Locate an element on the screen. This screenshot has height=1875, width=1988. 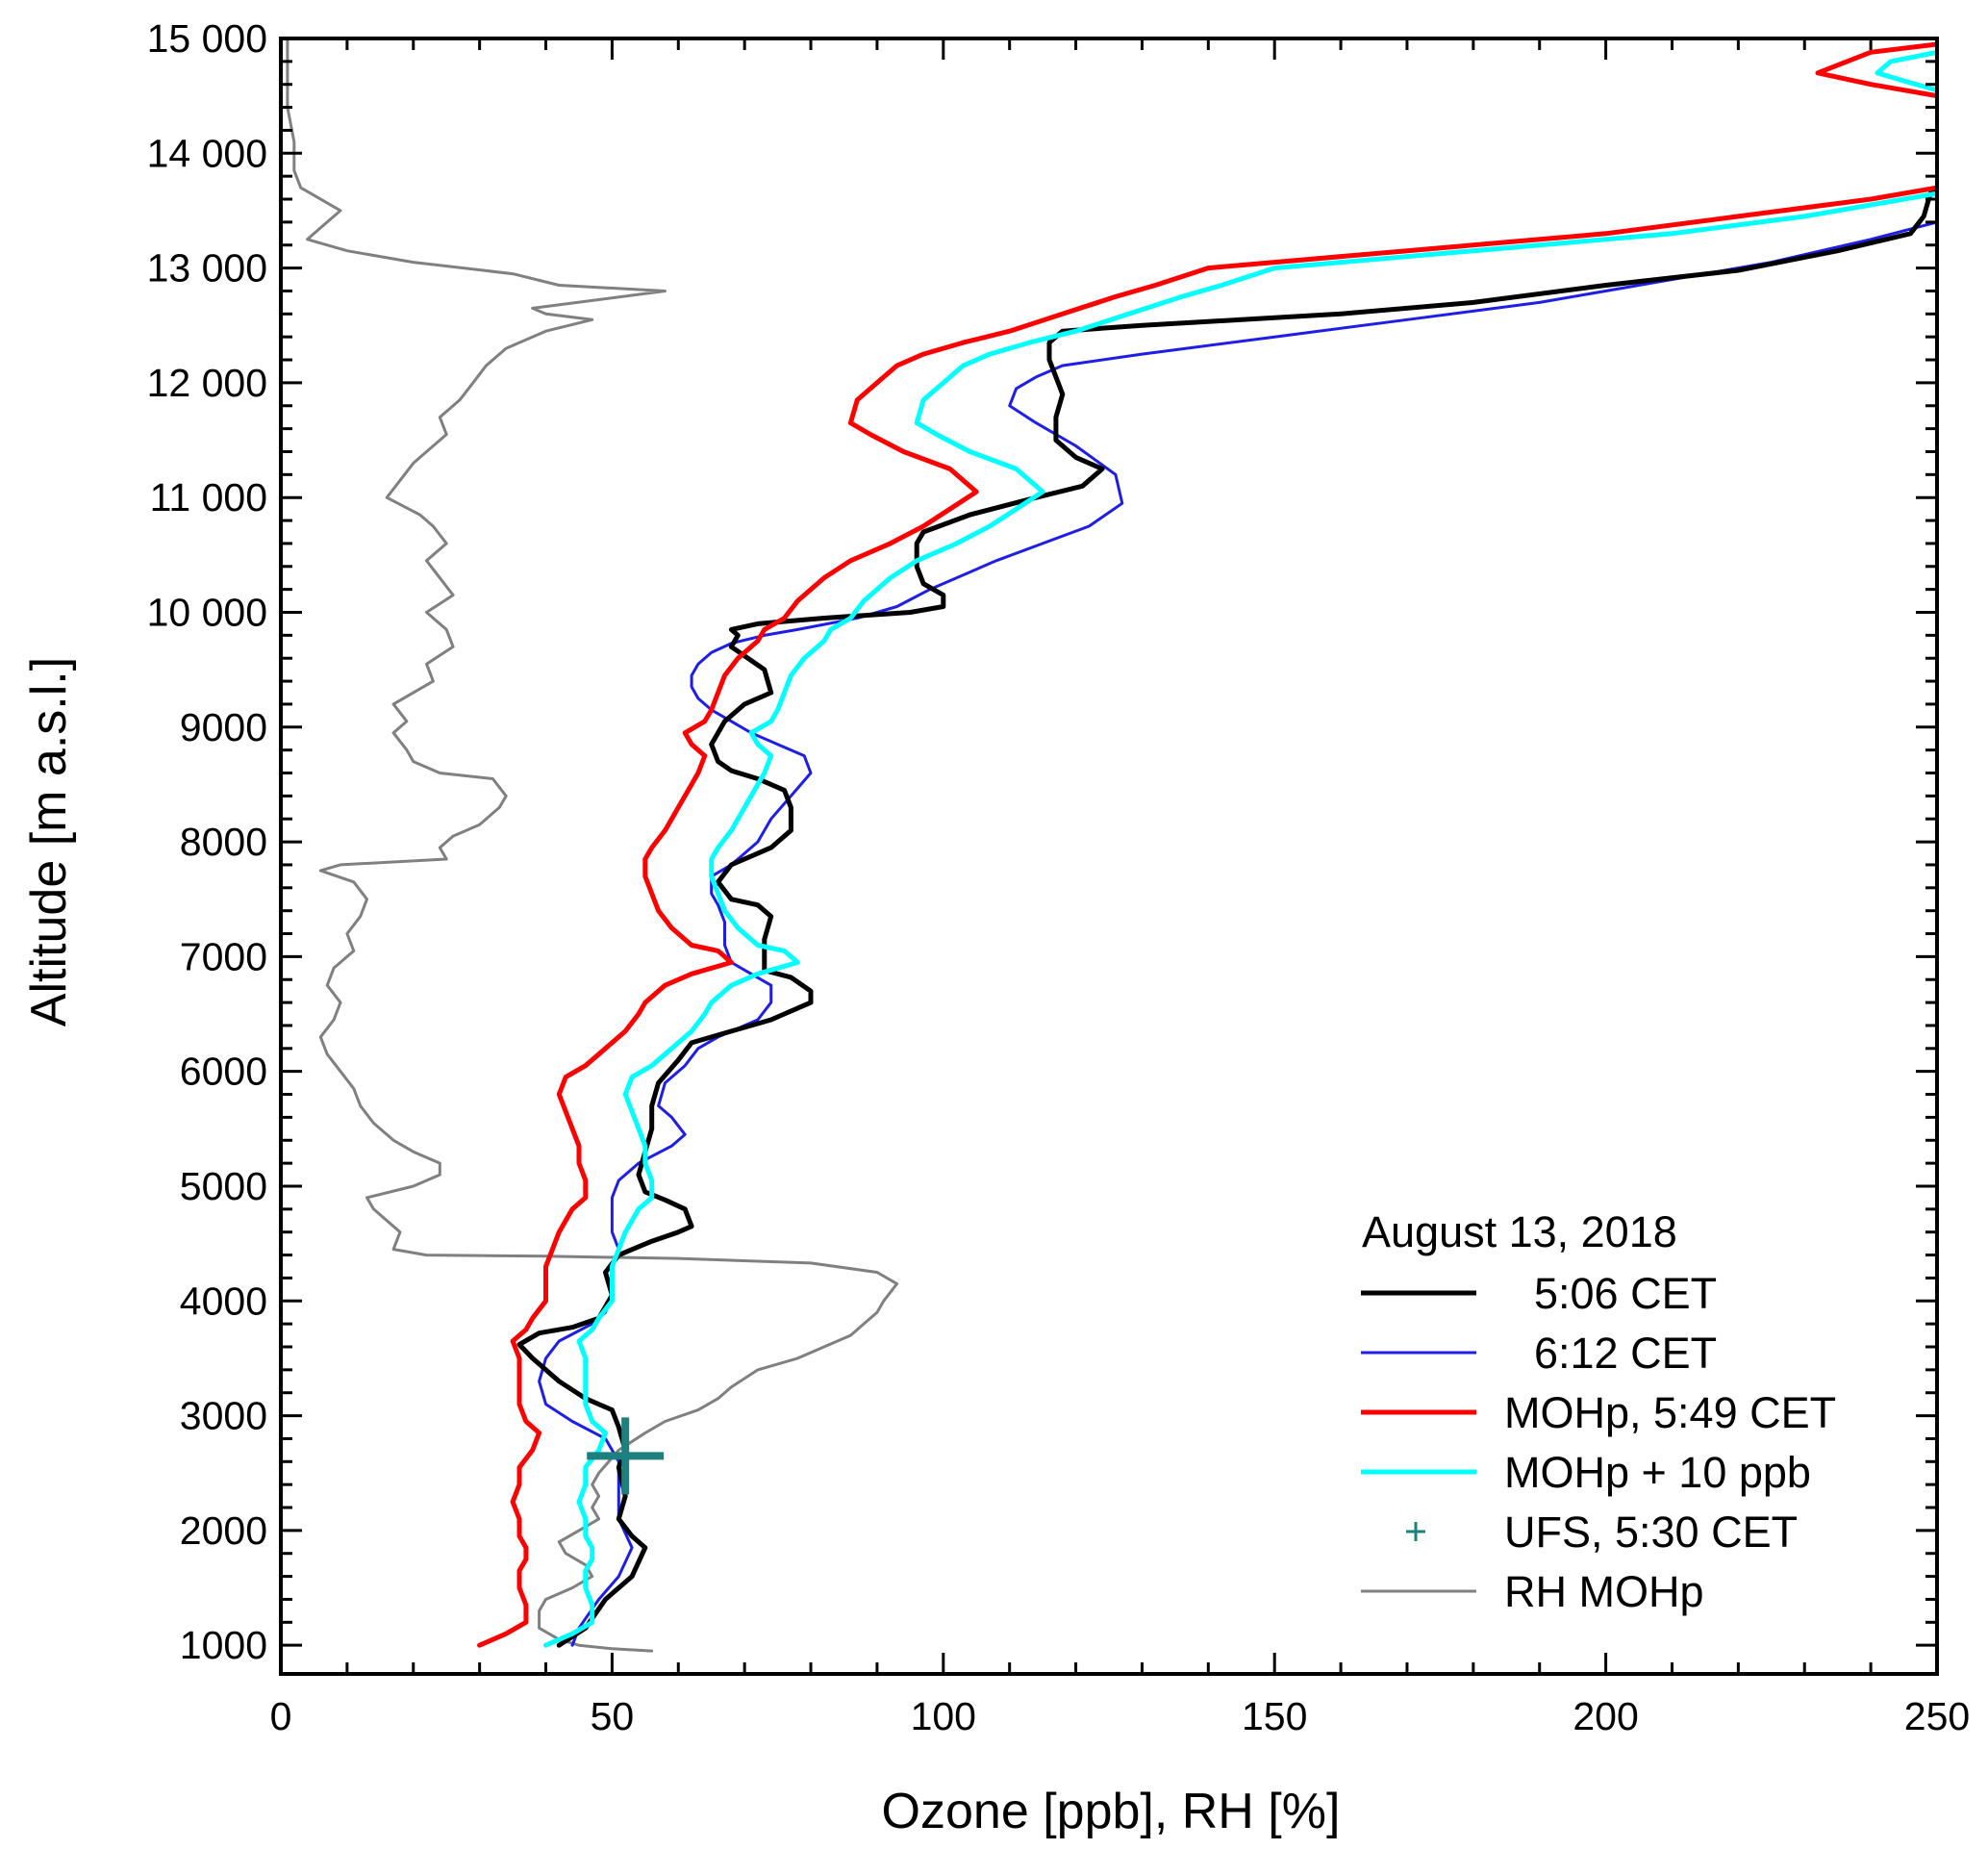
x-axis-title: Ozone [ppb], RH [%] is located at coordinates (1111, 1812).